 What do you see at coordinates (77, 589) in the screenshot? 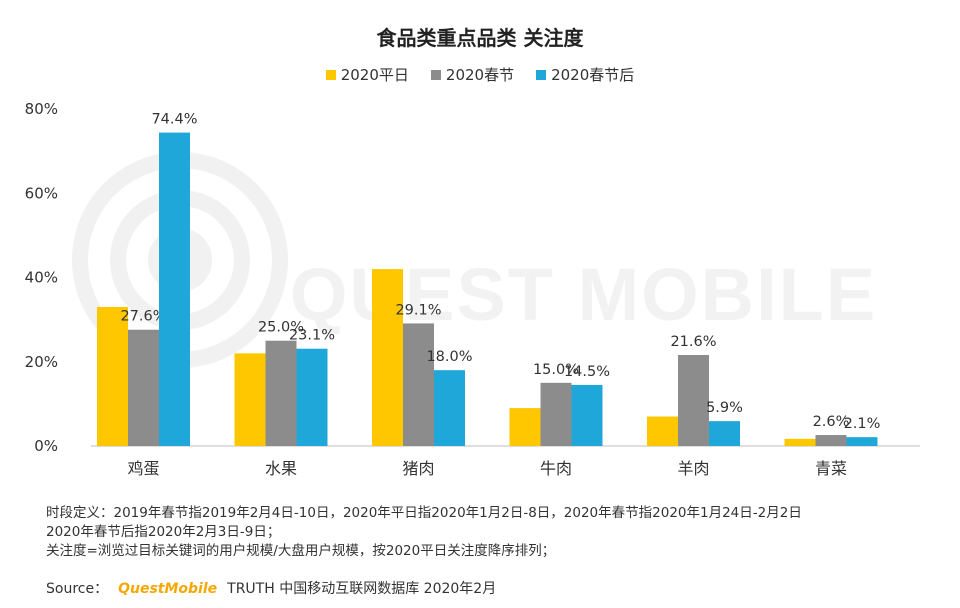
I see `source-label: Source：` at bounding box center [77, 589].